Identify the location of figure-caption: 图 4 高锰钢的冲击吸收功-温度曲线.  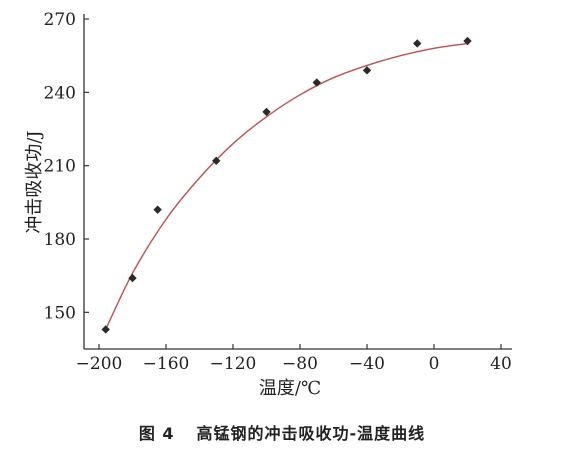
(282, 432).